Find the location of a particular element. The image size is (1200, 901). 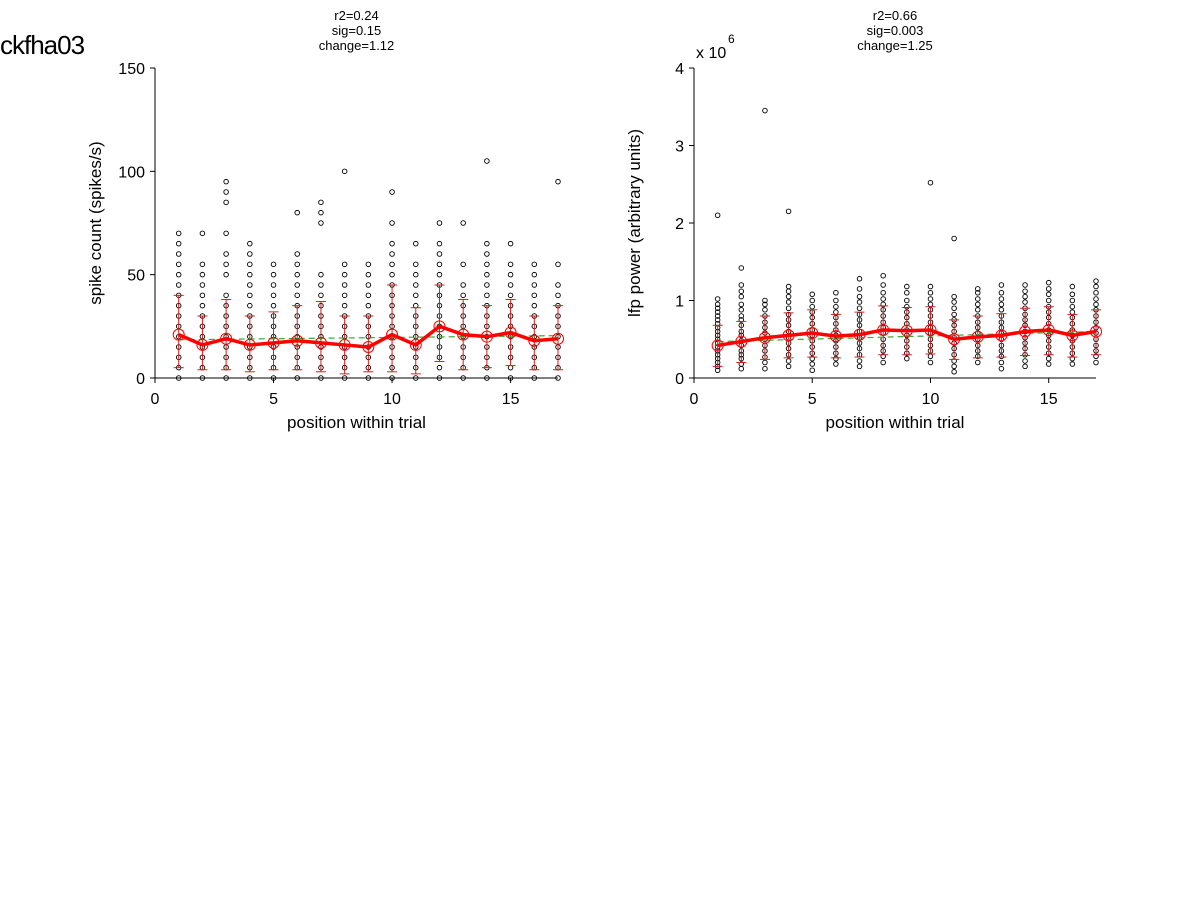

stats-line: sig=0.15 is located at coordinates (357, 30).